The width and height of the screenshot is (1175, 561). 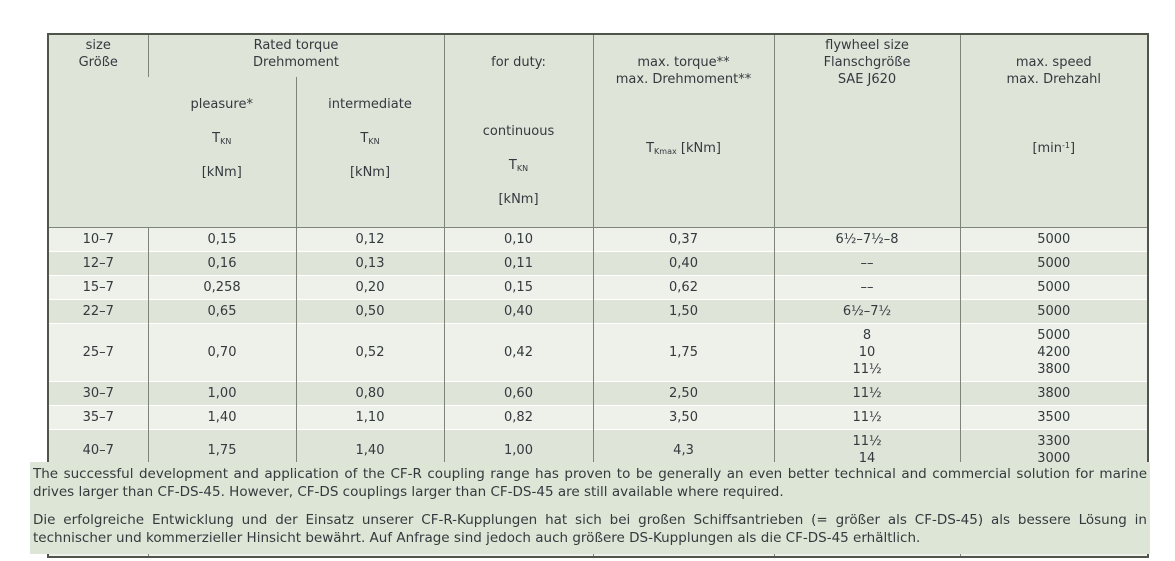 What do you see at coordinates (221, 352) in the screenshot?
I see `cell-pleasure: 0,70` at bounding box center [221, 352].